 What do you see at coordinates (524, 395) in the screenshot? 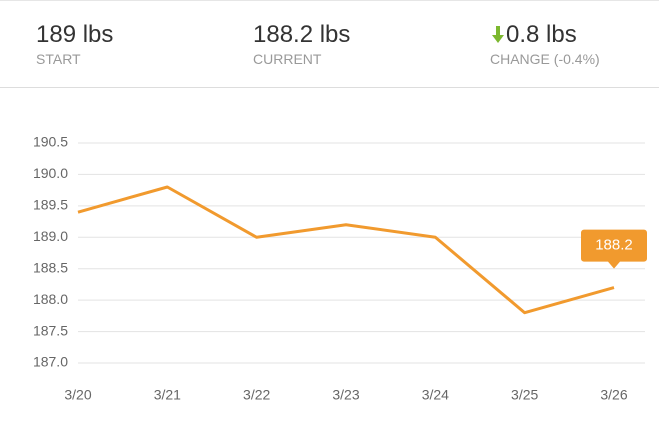
I see `x-tick-label: 3/25` at bounding box center [524, 395].